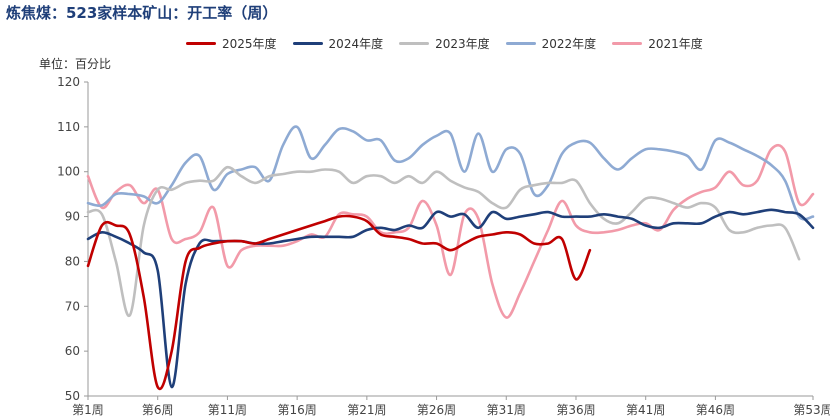 Image resolution: width=830 pixels, height=420 pixels. Describe the element at coordinates (142, 13) in the screenshot. I see `chart-title: 炼焦煤：523家样本矿山：开工率（周）` at that location.